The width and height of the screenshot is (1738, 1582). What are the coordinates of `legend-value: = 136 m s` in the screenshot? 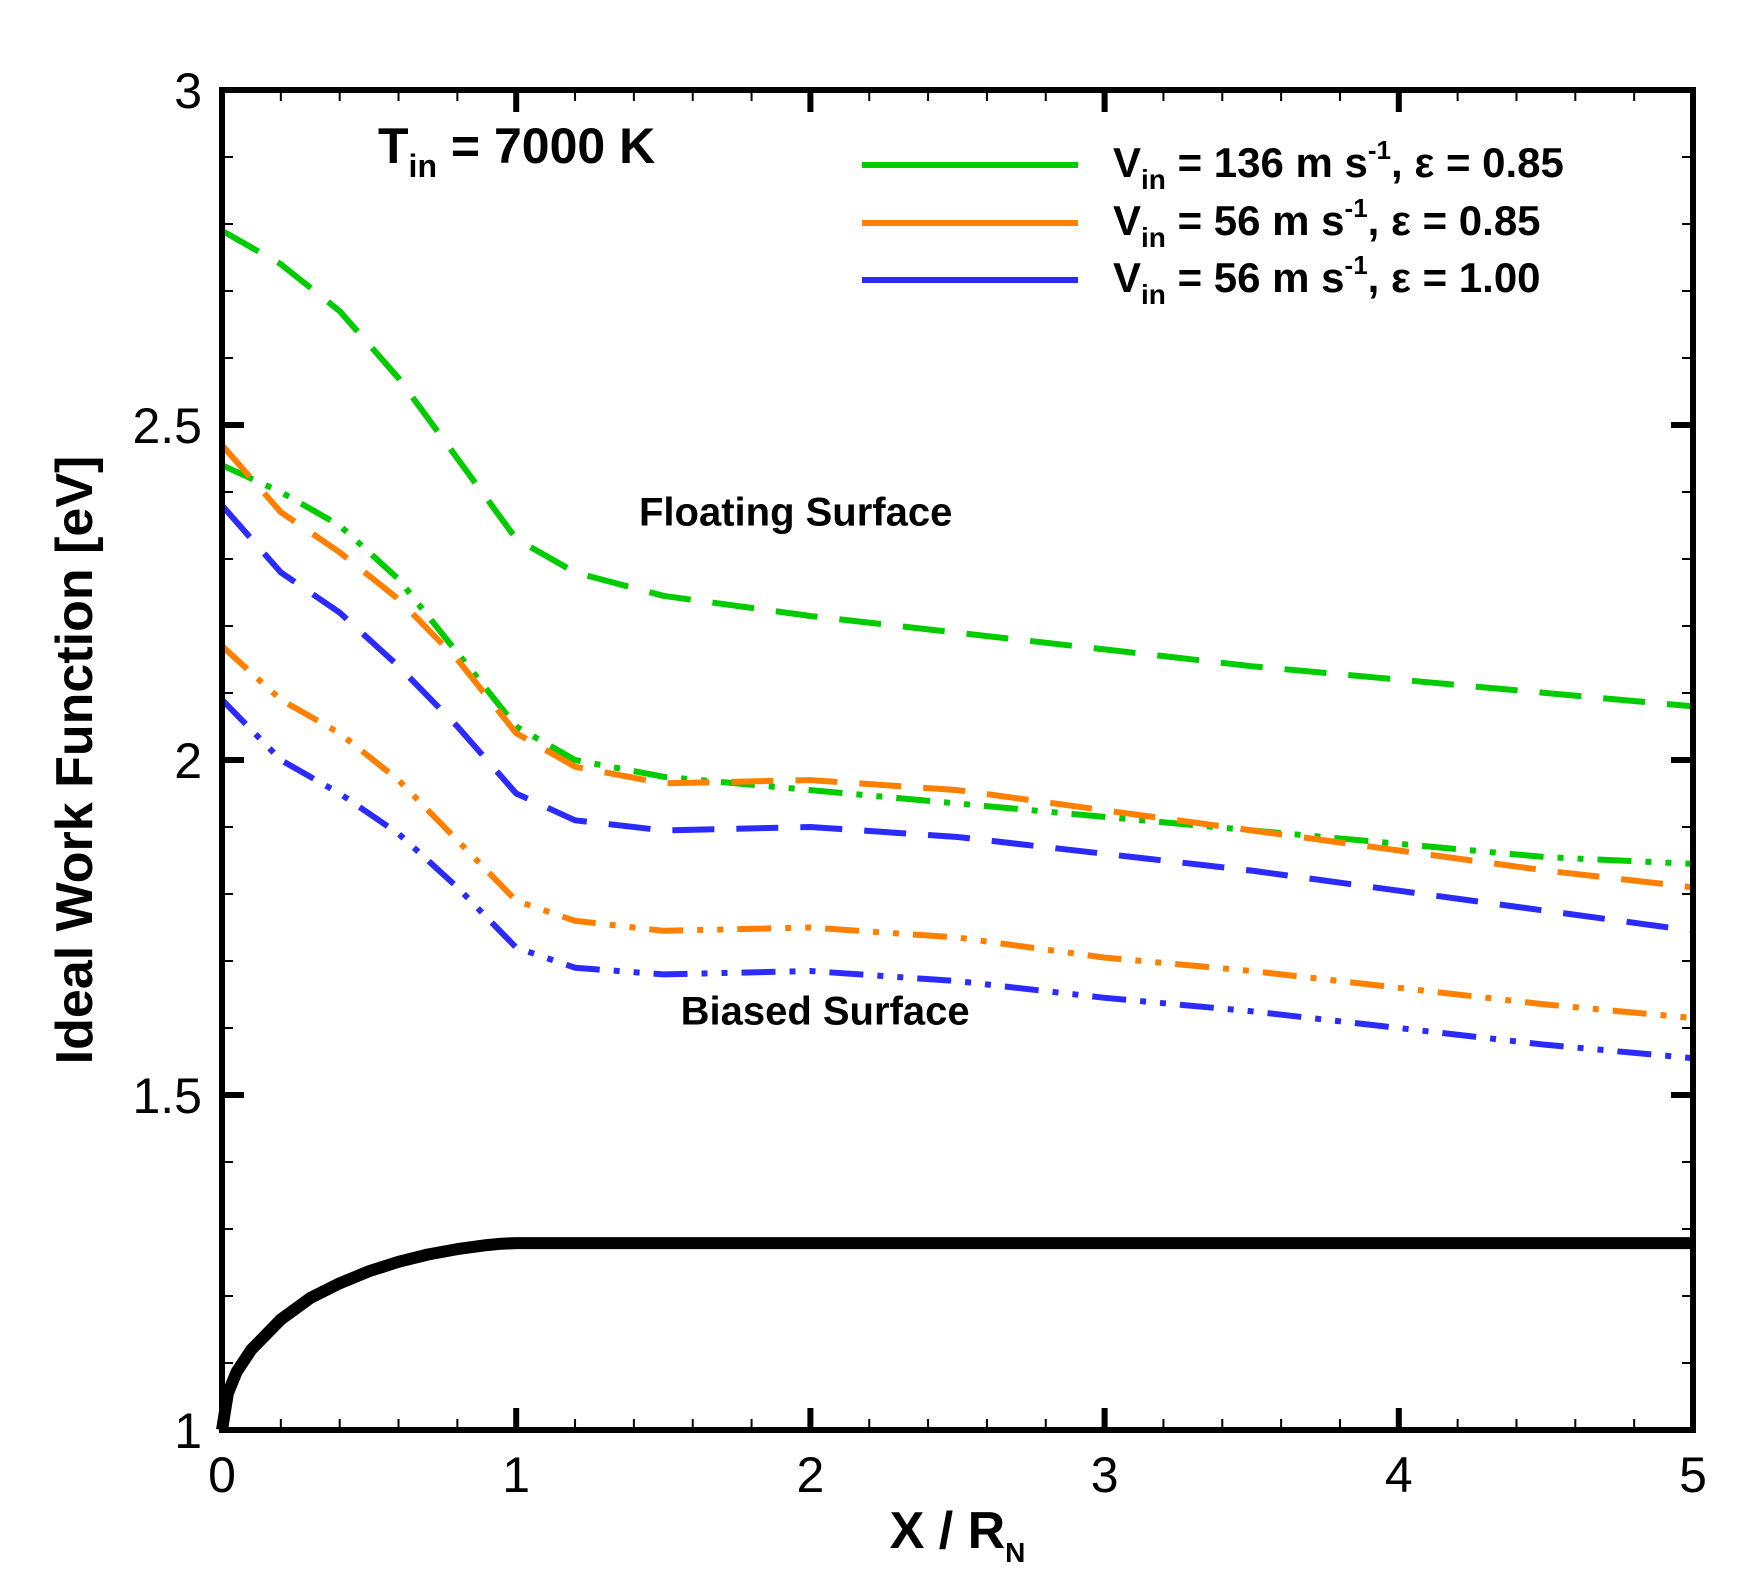 It's located at (1267, 162).